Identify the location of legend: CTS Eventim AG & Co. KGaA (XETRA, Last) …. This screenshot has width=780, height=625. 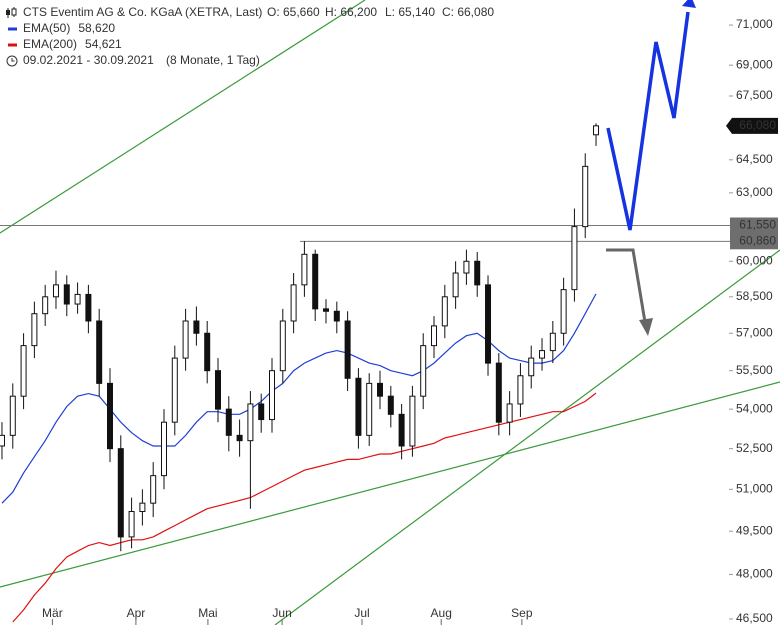
(250, 36).